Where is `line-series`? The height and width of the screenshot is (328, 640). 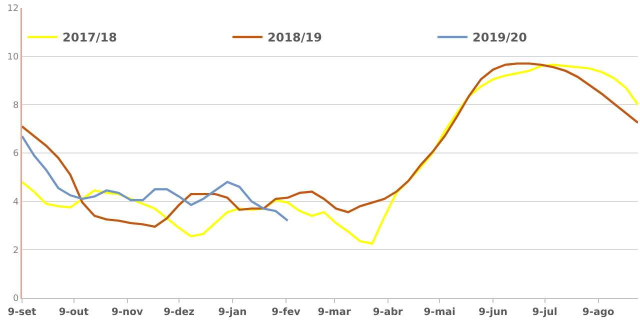
line-series is located at coordinates (155, 178).